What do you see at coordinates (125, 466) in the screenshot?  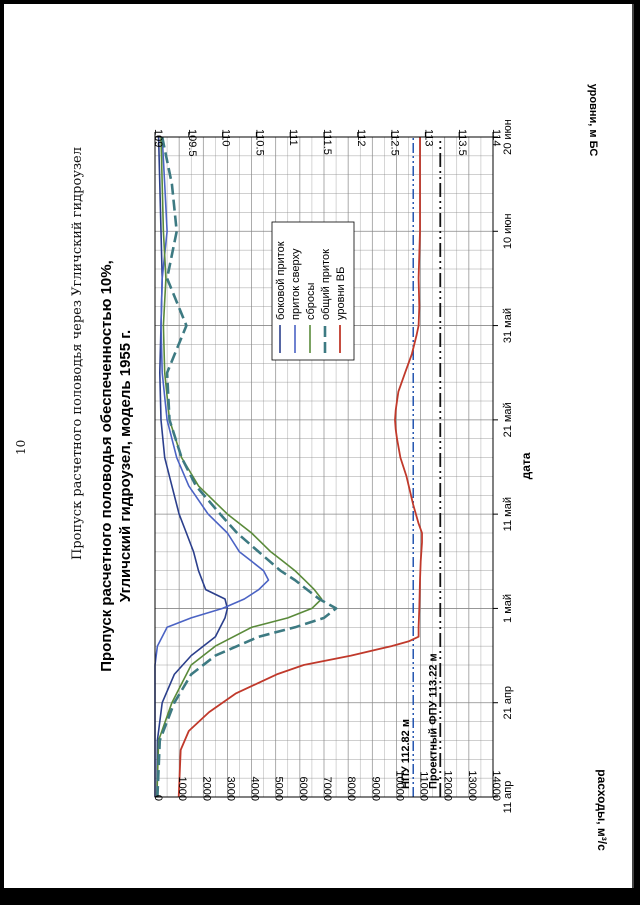 I see `chart-subtitle: Угличский гидроузел, модель 1955 г.` at bounding box center [125, 466].